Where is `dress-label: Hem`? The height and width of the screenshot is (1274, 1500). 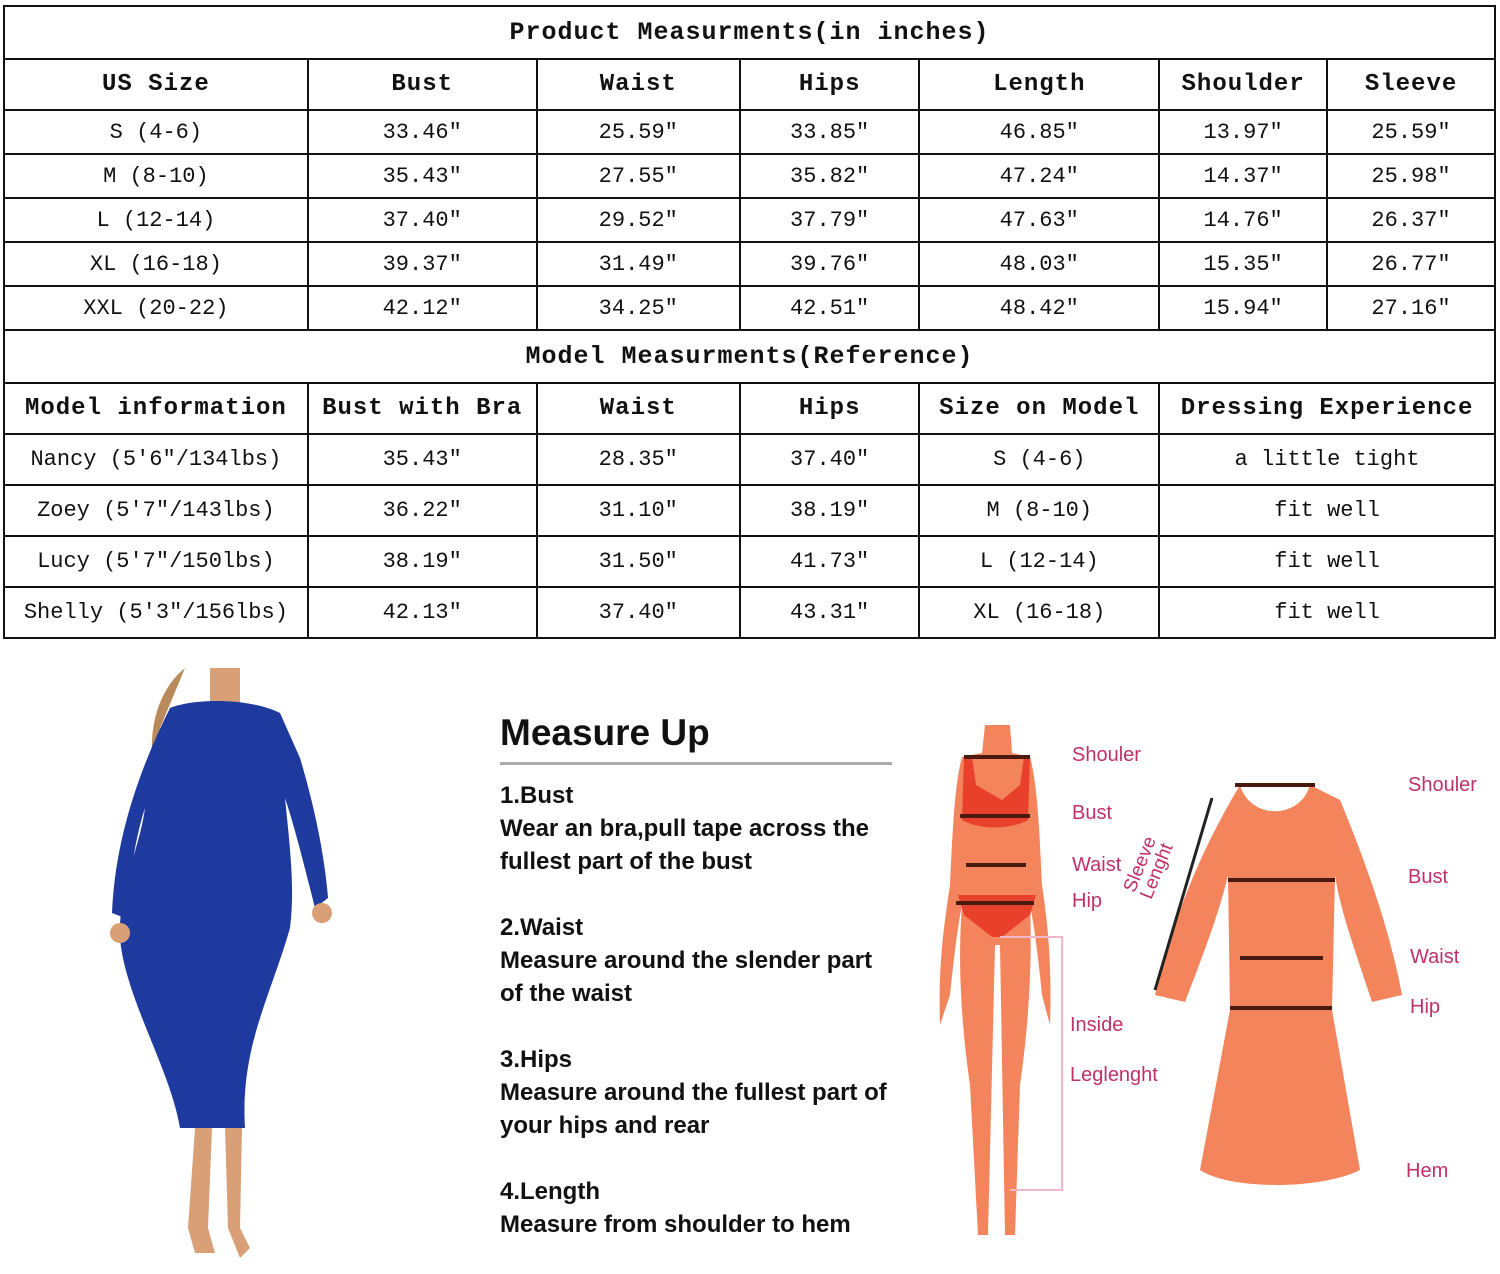
dress-label: Hem is located at coordinates (1427, 1171).